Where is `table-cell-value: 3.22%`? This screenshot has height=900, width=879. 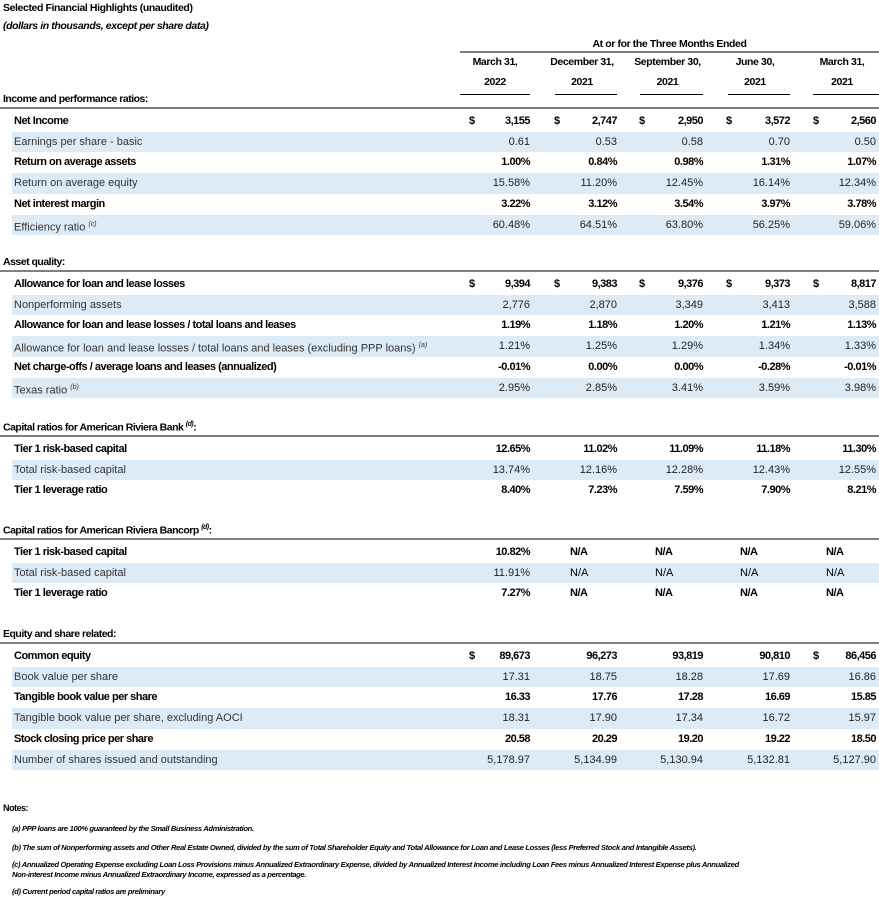 table-cell-value: 3.22% is located at coordinates (515, 203).